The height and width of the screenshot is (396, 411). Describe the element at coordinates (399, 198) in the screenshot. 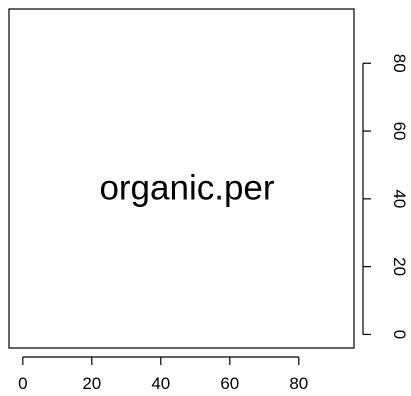

I see `y-tick-label: 40` at that location.